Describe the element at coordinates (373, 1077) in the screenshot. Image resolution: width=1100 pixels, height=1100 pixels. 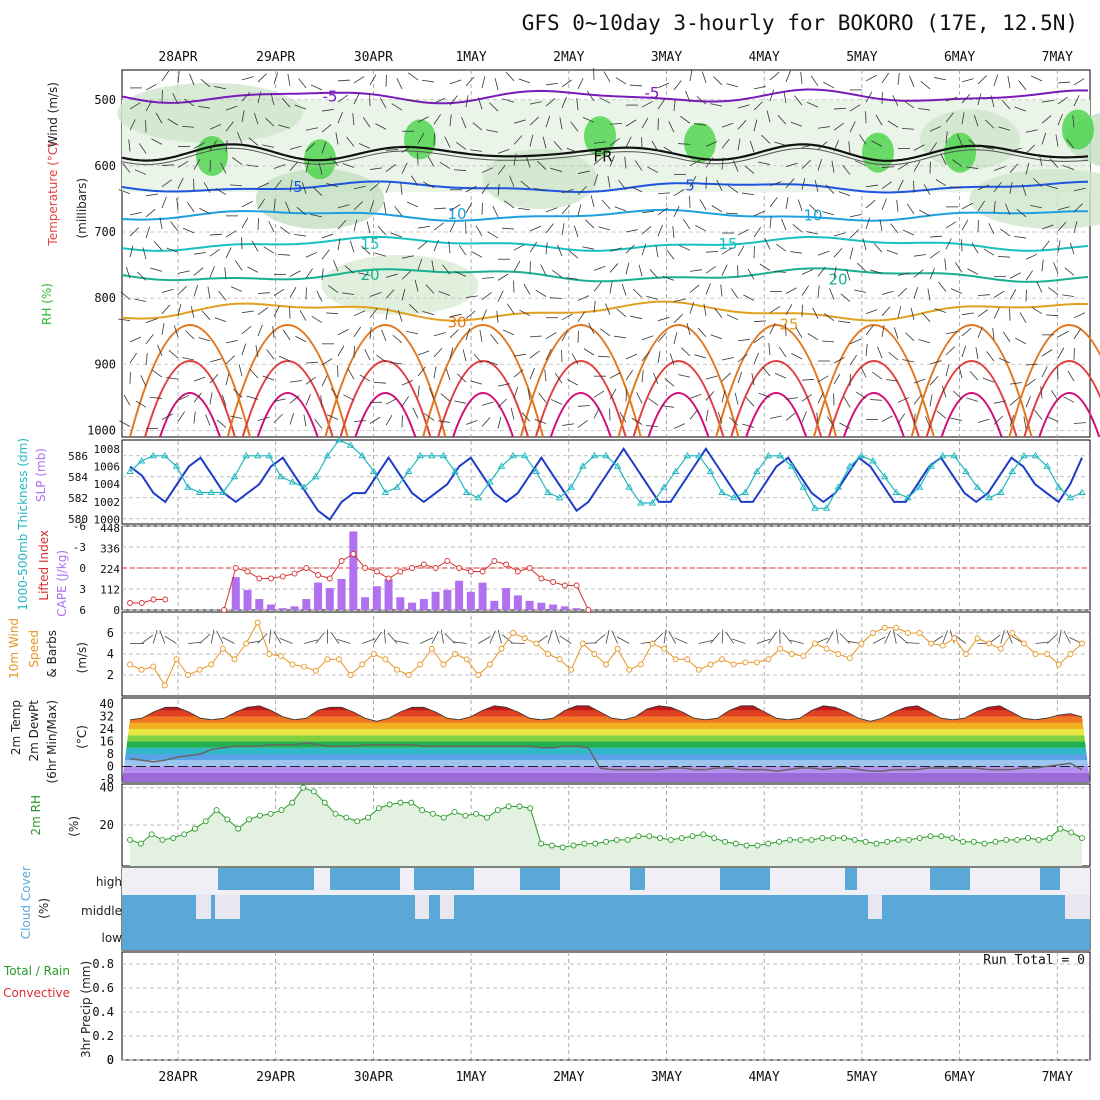
I see `date-label-bottom: 30APR` at that location.